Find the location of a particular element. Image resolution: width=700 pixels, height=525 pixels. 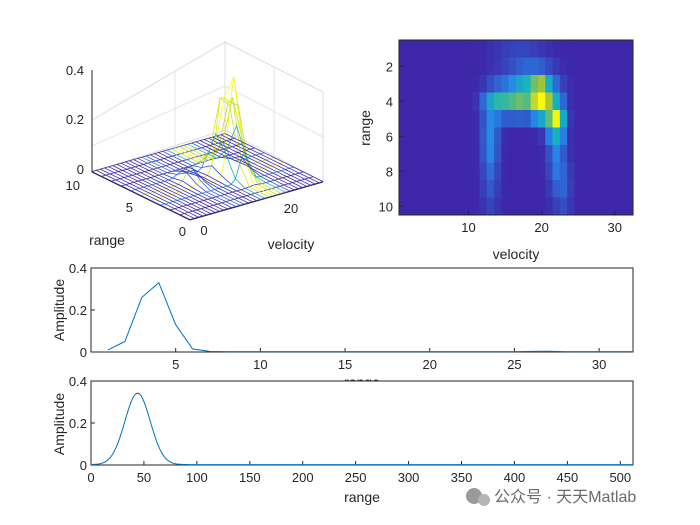

x-tick: 400 is located at coordinates (515, 477).